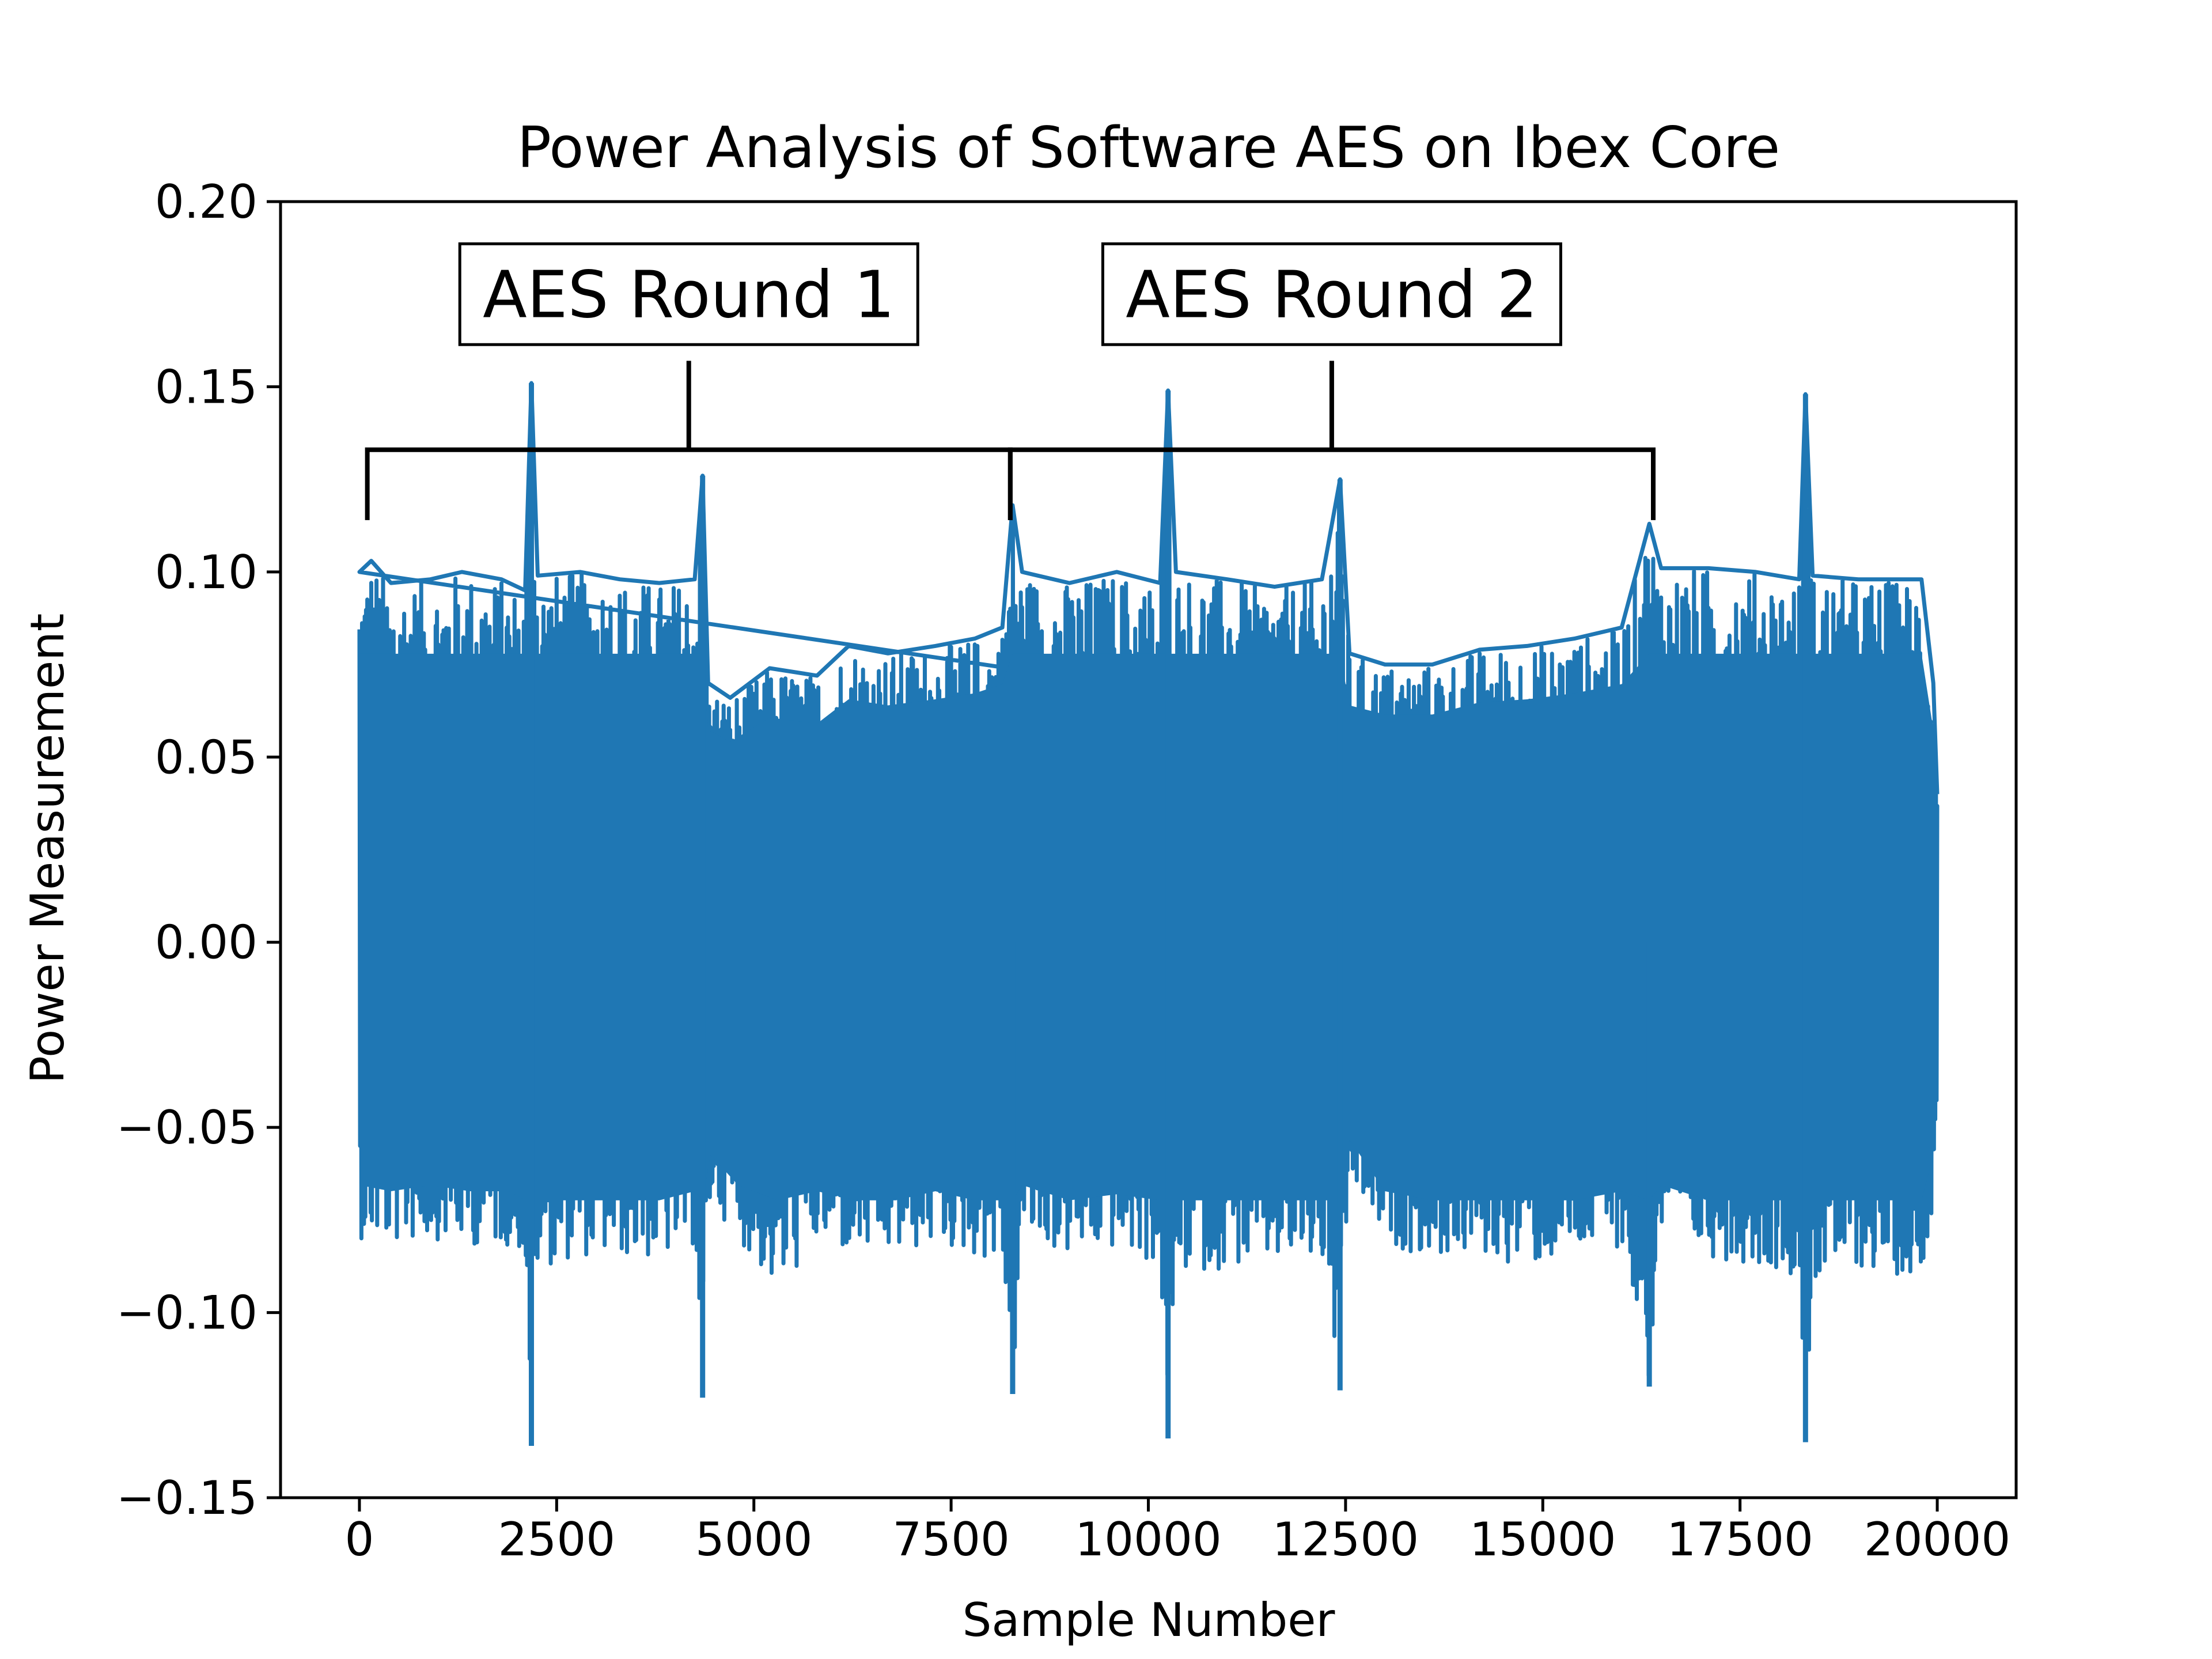 This screenshot has width=2212, height=1659. Describe the element at coordinates (186, 1498) in the screenshot. I see `y-tick-label: −0.15` at that location.